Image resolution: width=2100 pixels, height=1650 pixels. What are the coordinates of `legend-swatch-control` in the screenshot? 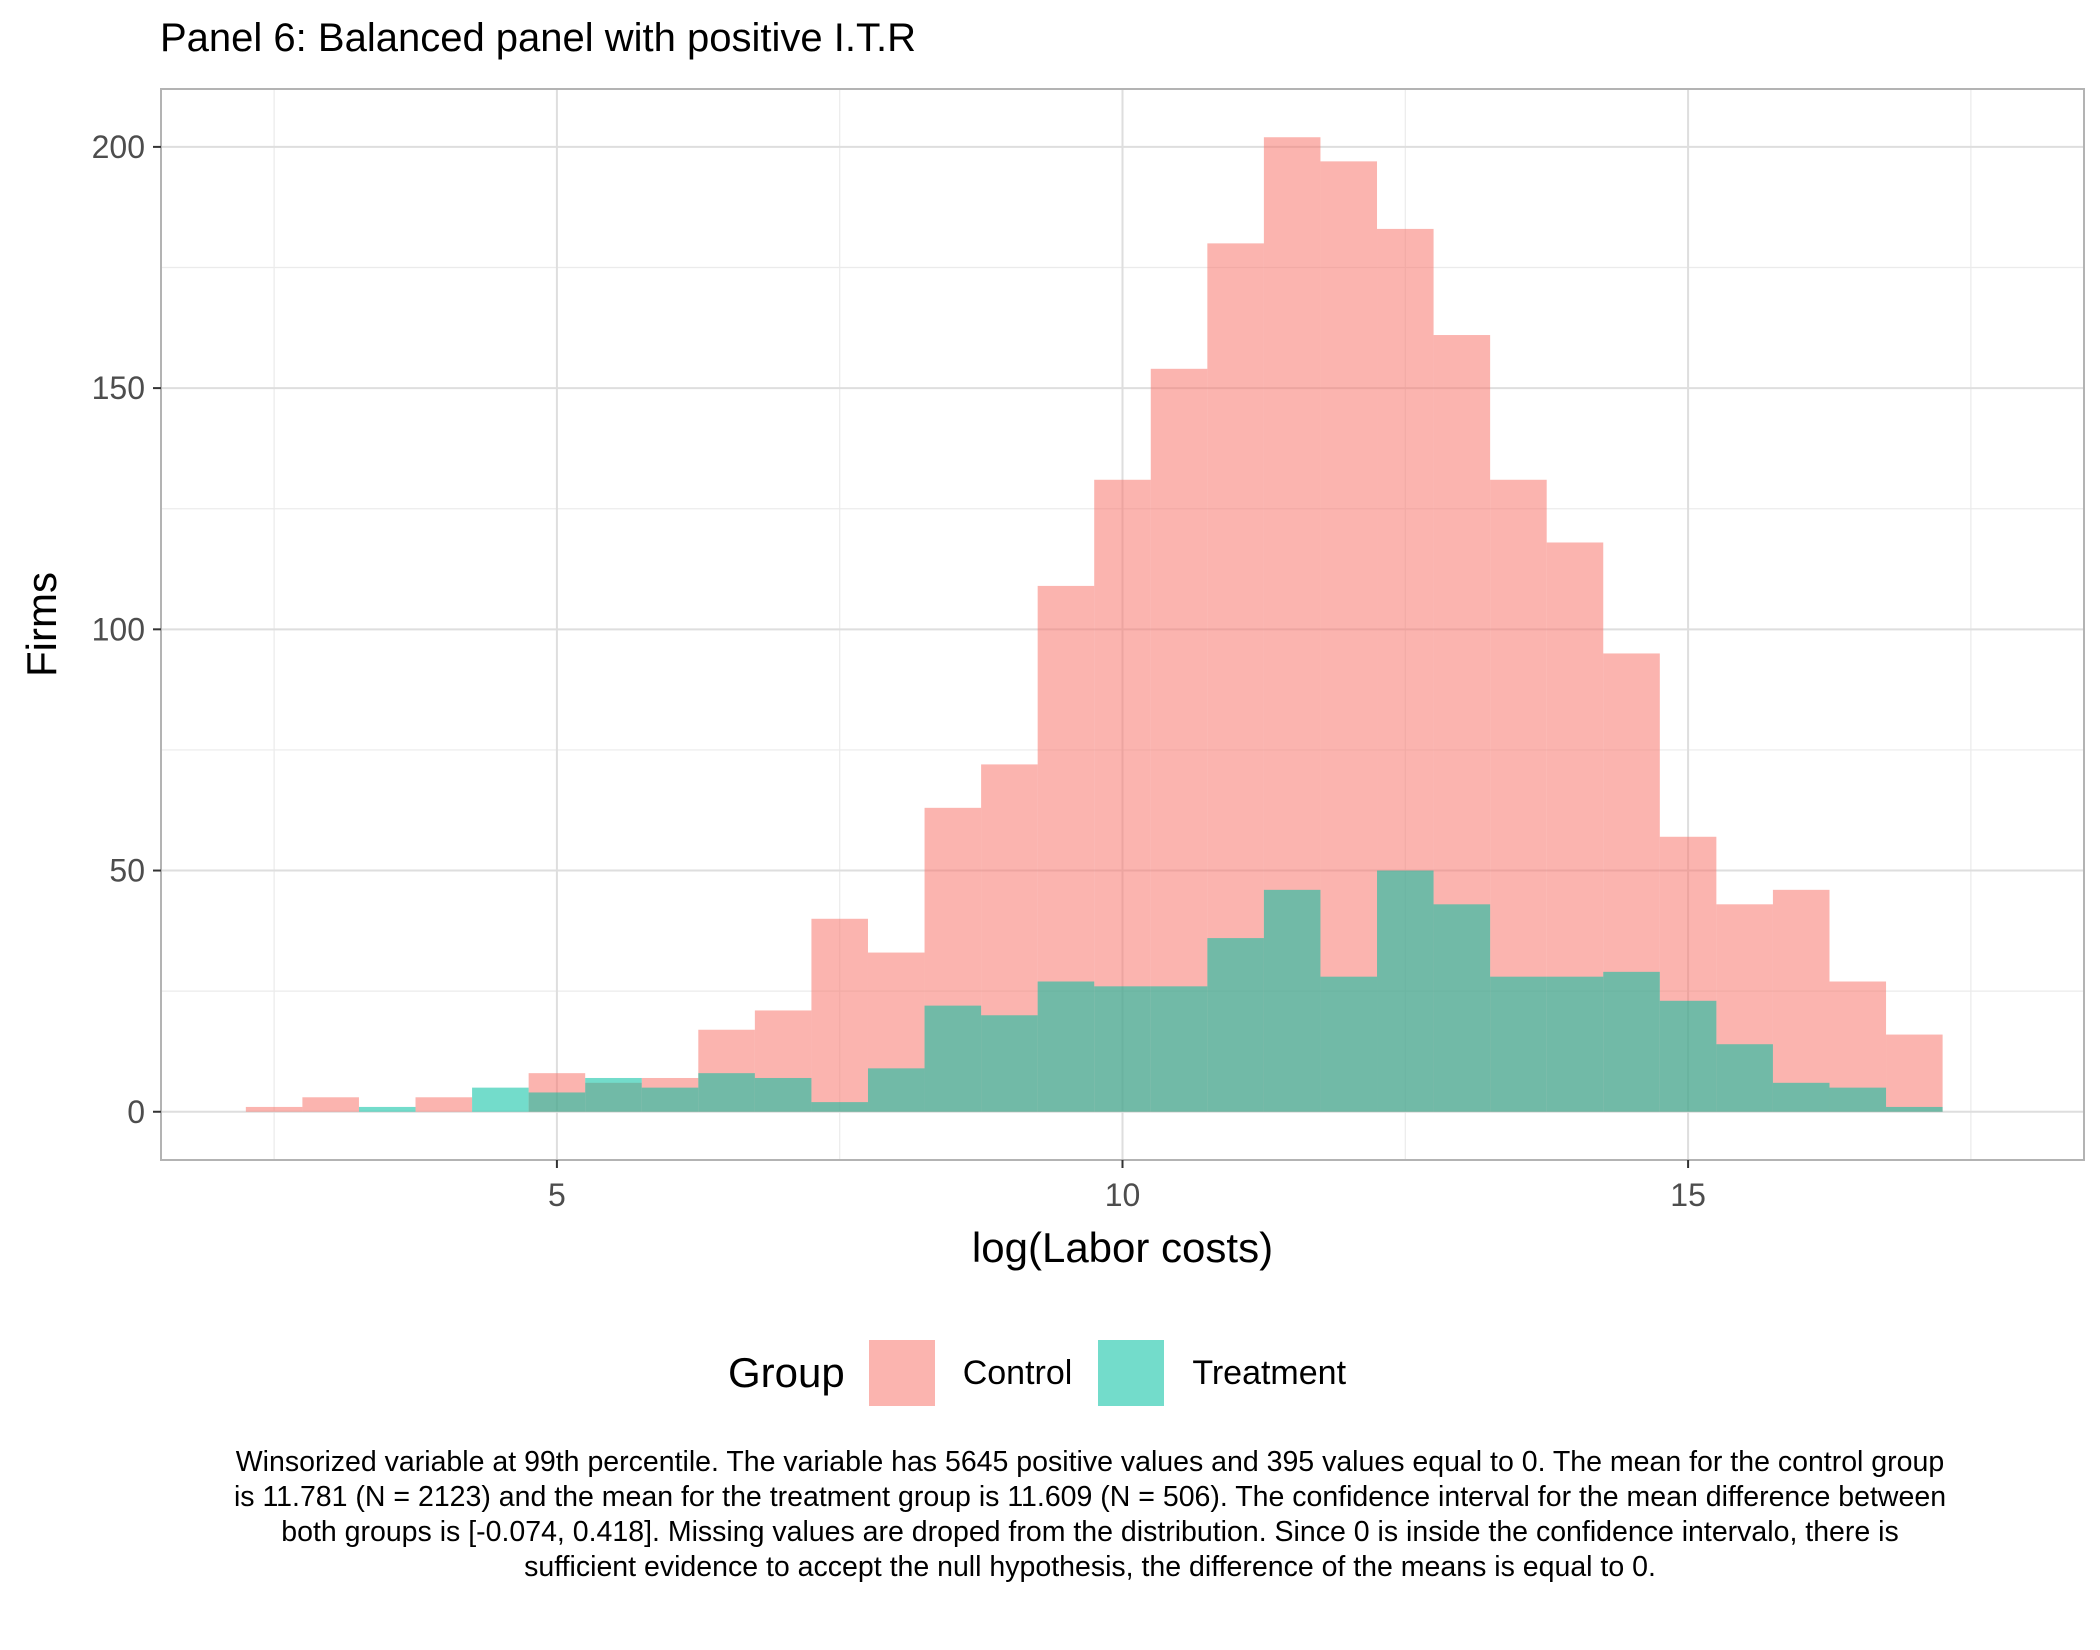 It's located at (901, 1373).